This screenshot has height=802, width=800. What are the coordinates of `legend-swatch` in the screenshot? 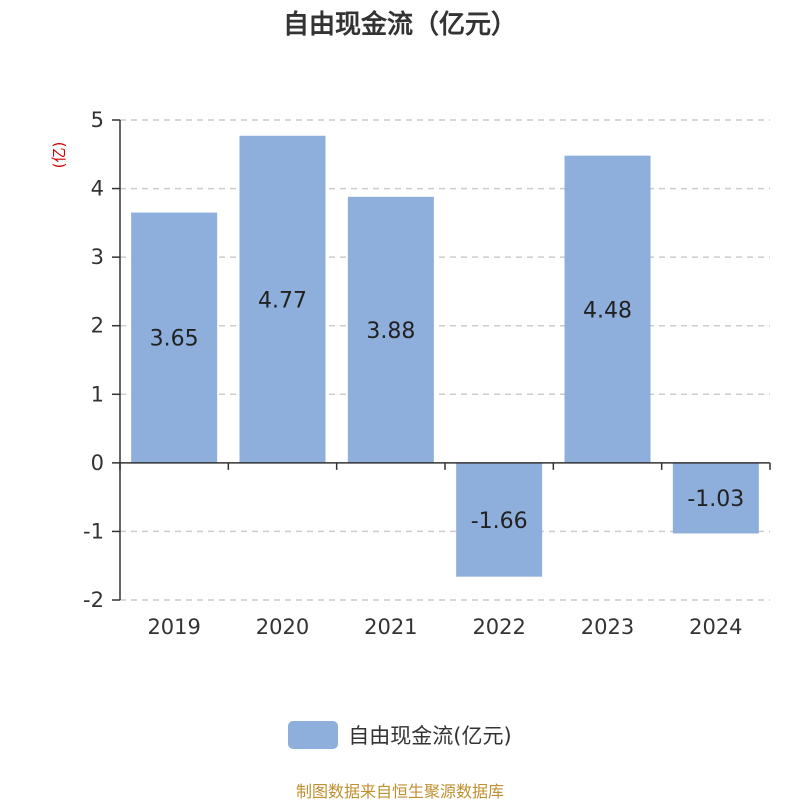 It's located at (313, 735).